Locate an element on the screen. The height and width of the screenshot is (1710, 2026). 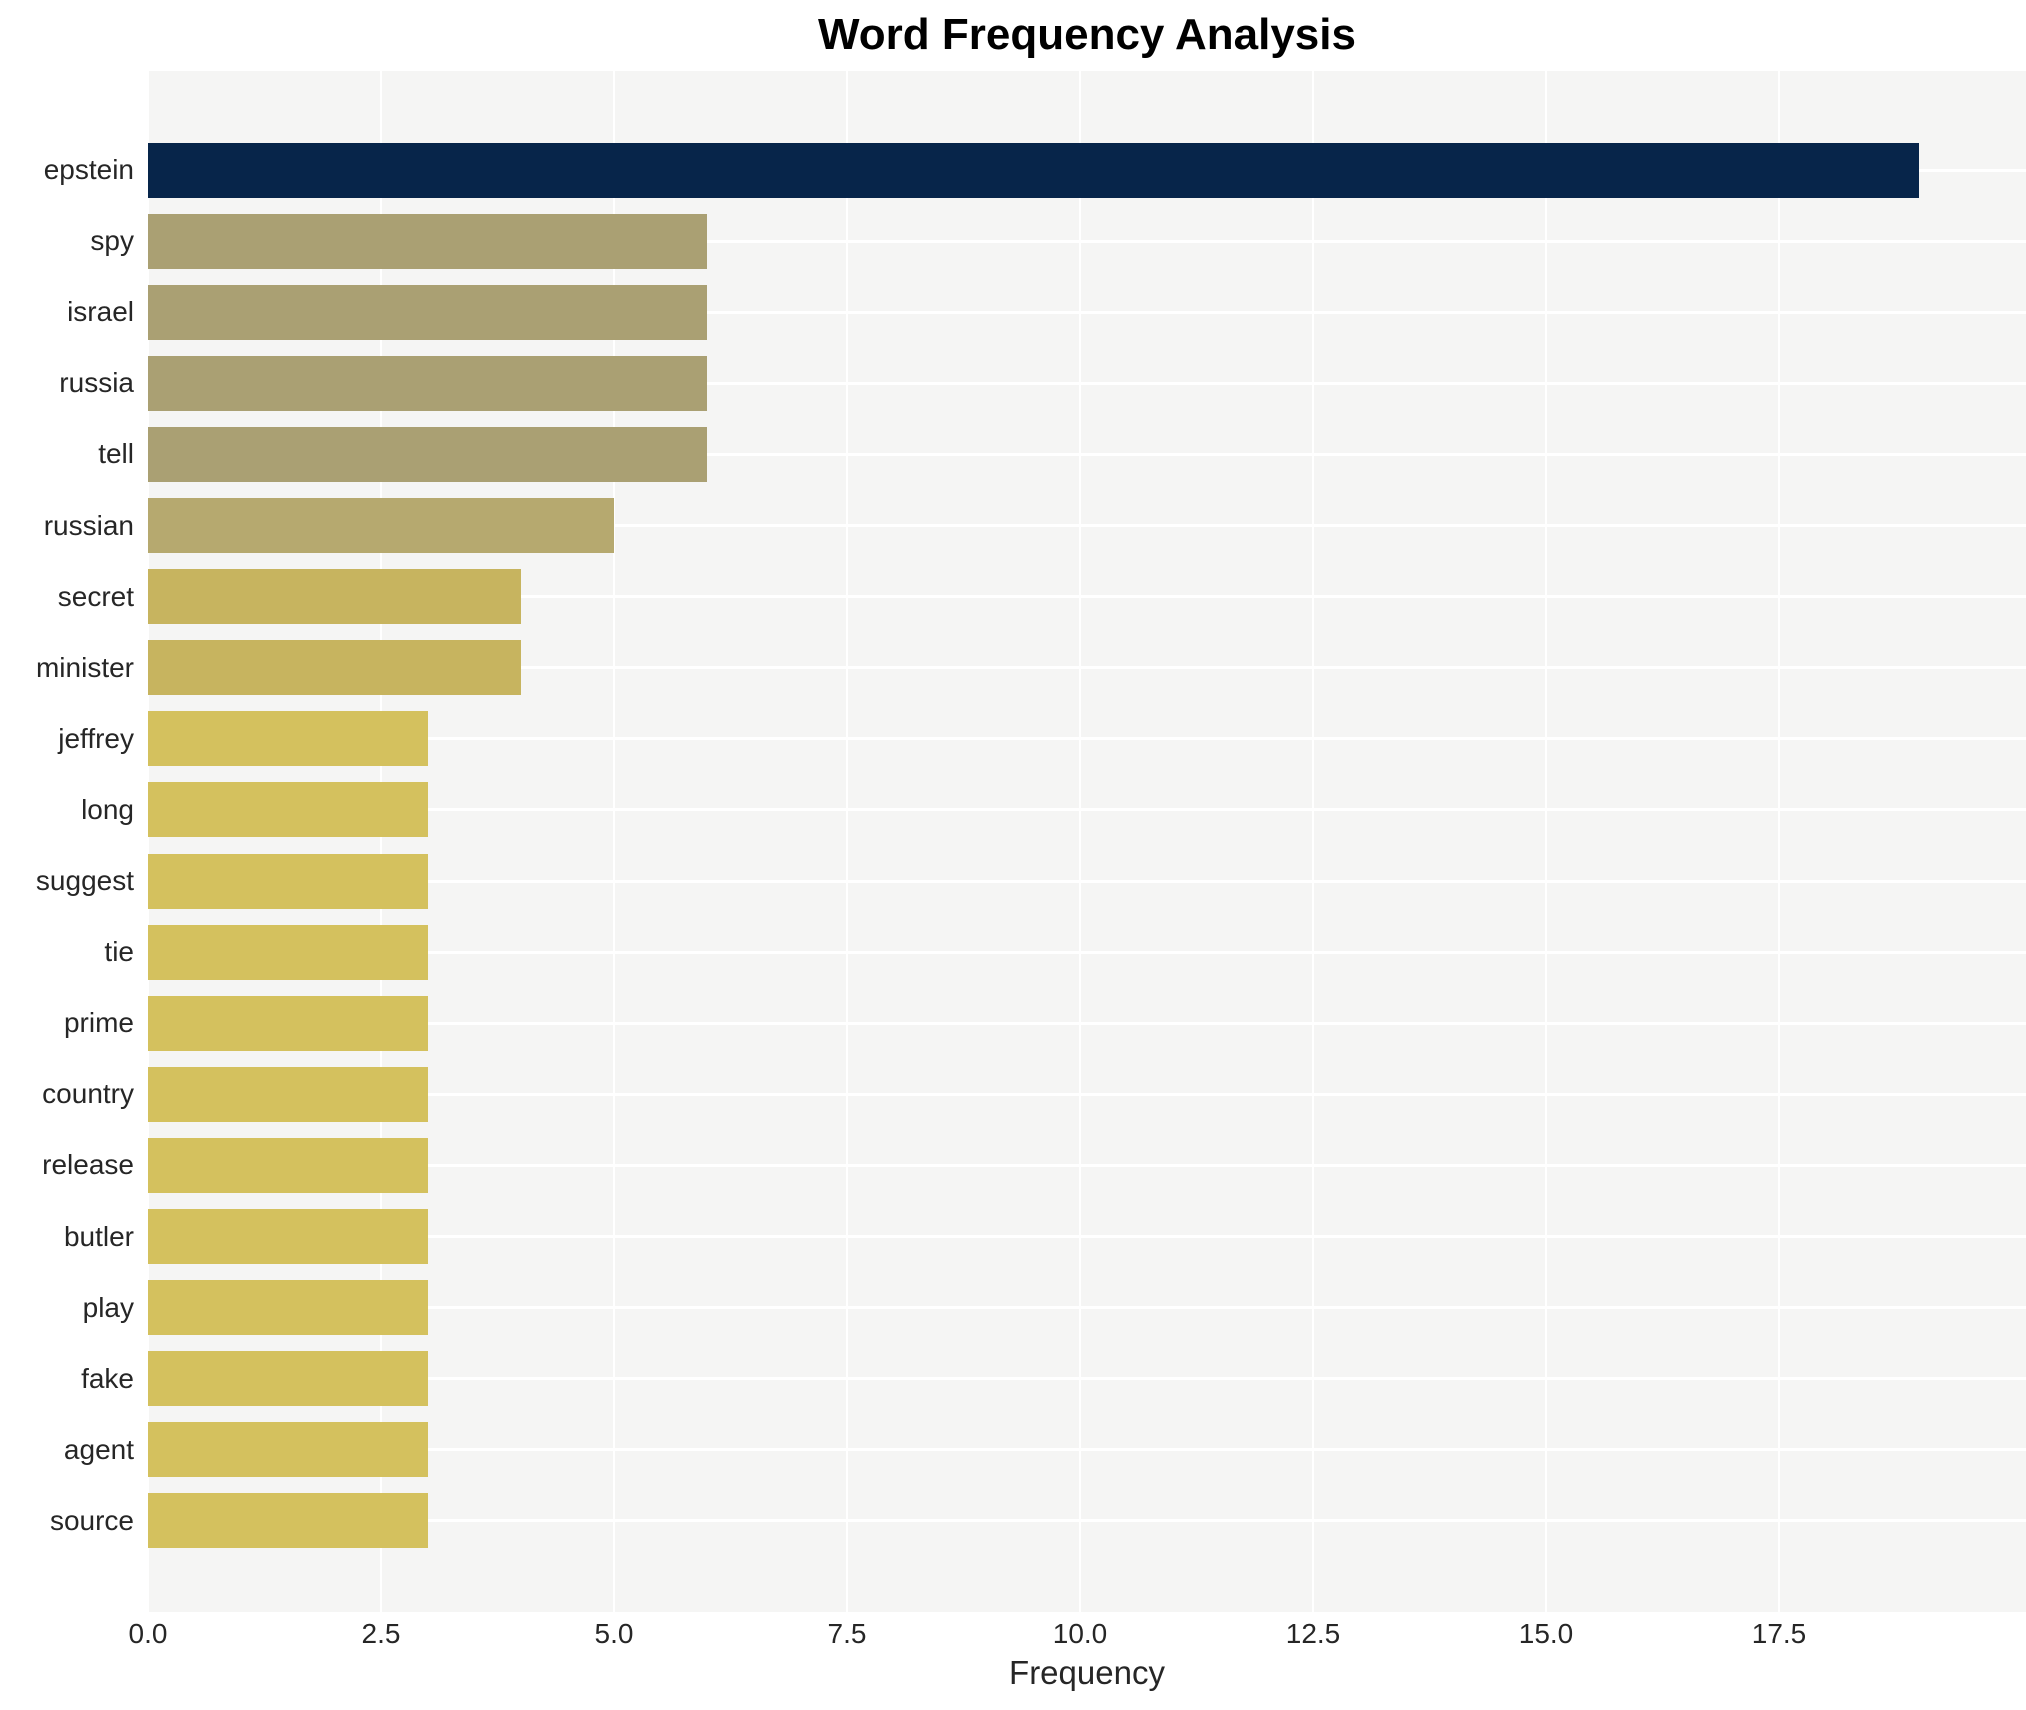
bar-tie is located at coordinates (288, 952).